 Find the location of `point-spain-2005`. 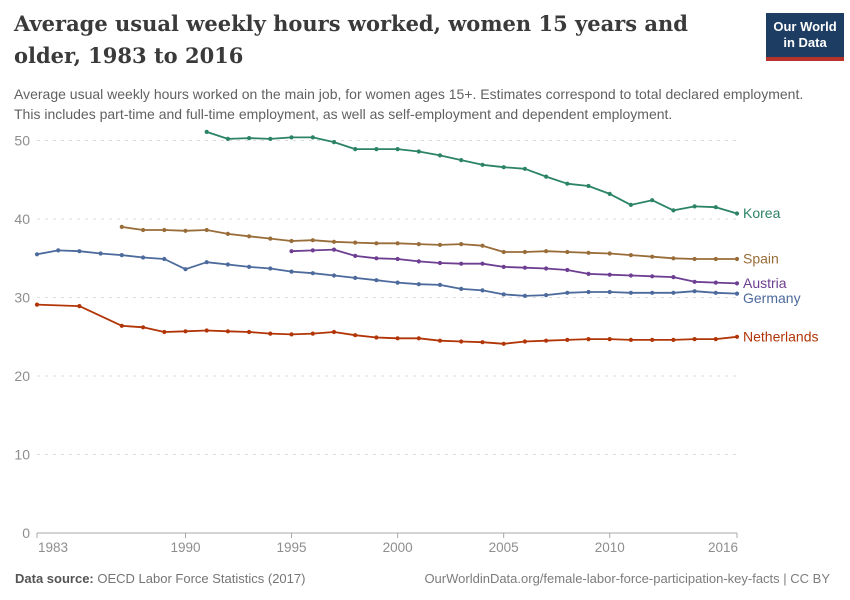

point-spain-2005 is located at coordinates (503, 252).